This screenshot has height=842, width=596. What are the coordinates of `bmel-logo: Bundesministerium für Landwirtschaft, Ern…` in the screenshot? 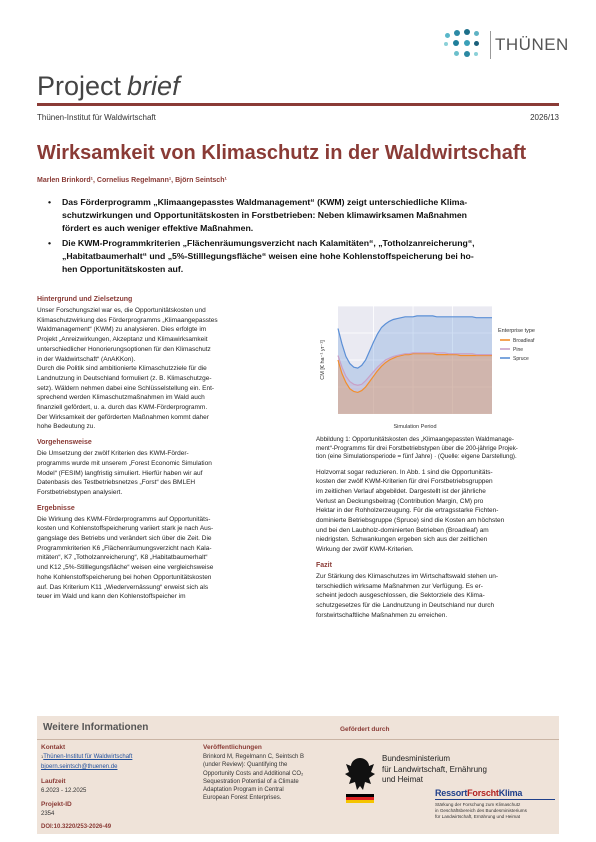 It's located at (415, 781).